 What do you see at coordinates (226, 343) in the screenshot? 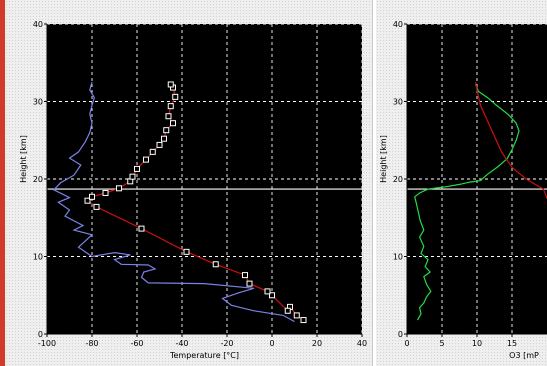
I see `x-tick-label: -20` at bounding box center [226, 343].